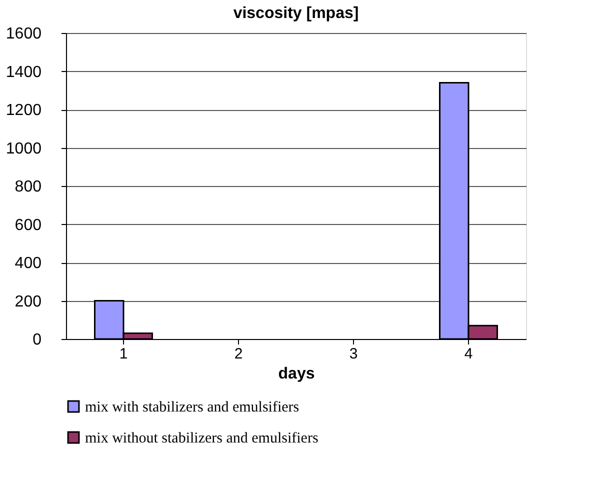  Describe the element at coordinates (468, 354) in the screenshot. I see `x-tick-label: 4` at that location.